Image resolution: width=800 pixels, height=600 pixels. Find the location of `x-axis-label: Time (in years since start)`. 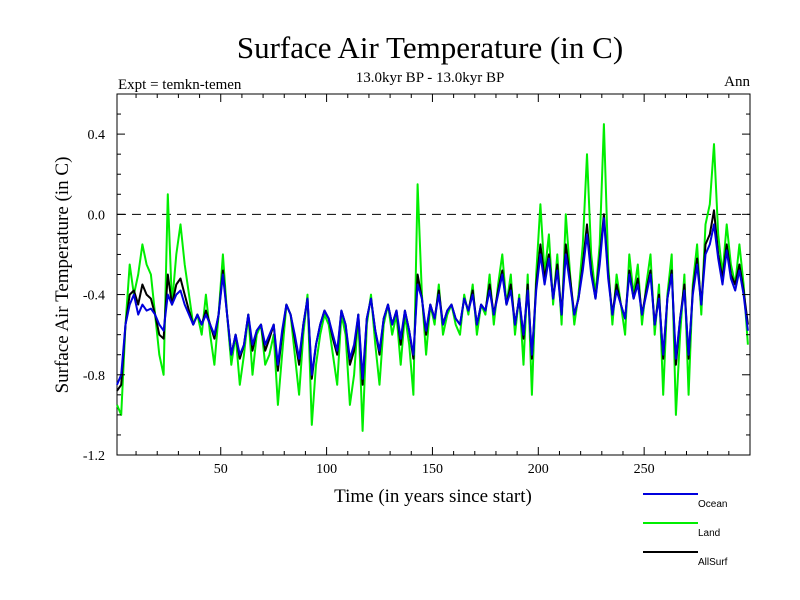

x-axis-label: Time (in years since start) is located at coordinates (433, 496).